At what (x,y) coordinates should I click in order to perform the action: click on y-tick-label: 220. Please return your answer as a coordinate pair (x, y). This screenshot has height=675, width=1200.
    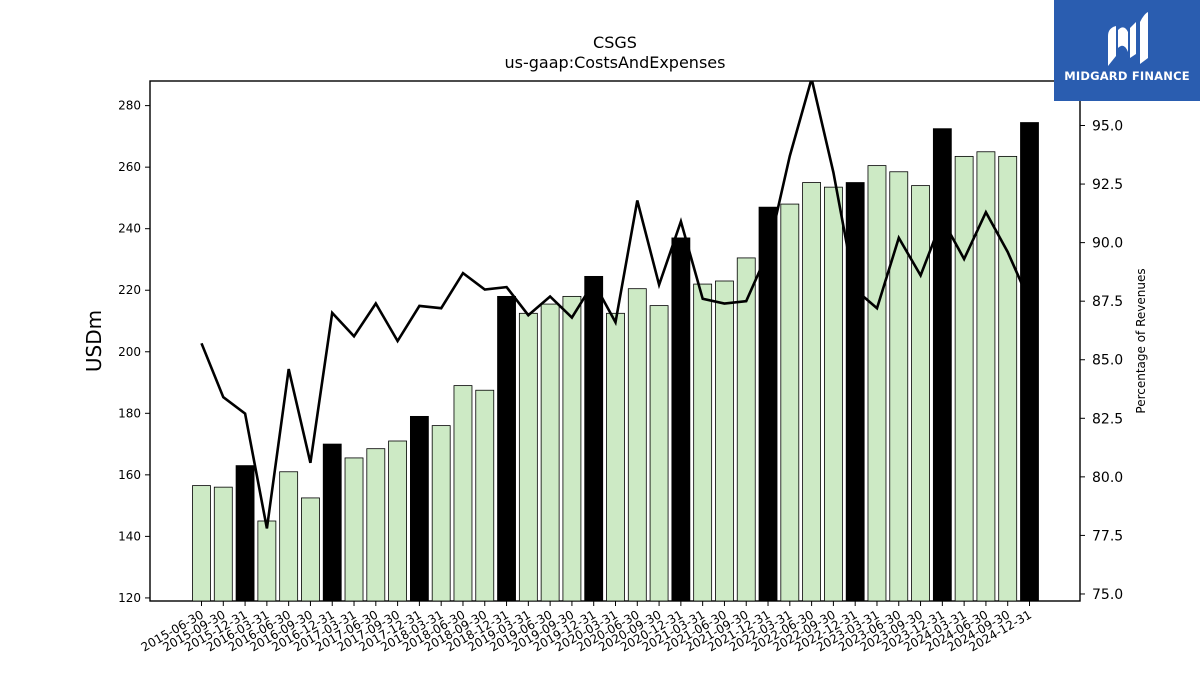
    Looking at the image, I should click on (129, 290).